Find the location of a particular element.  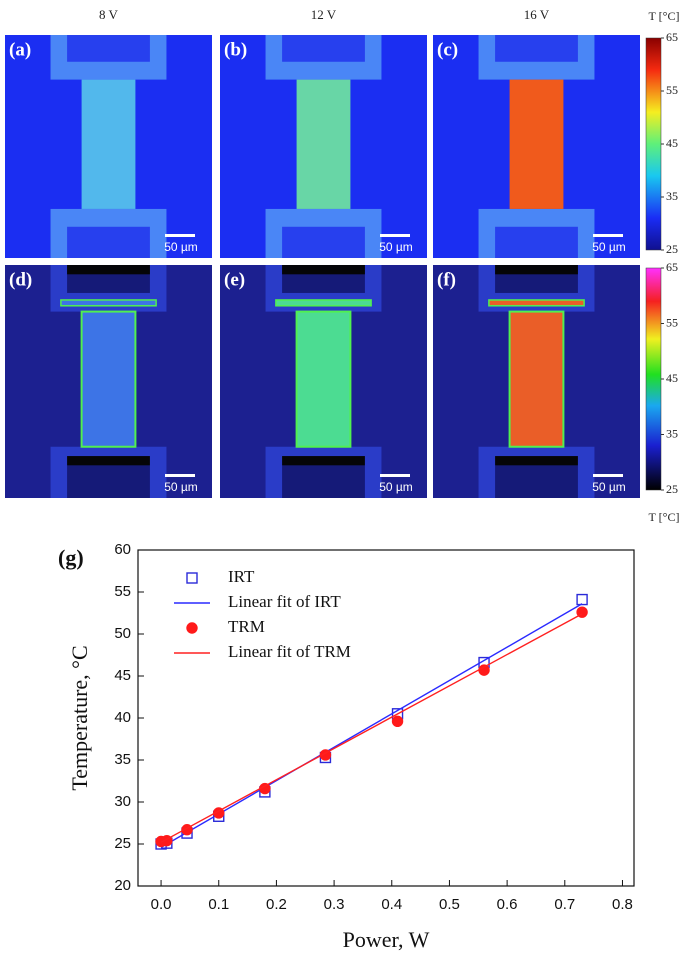

legend-label: TRM is located at coordinates (246, 626).